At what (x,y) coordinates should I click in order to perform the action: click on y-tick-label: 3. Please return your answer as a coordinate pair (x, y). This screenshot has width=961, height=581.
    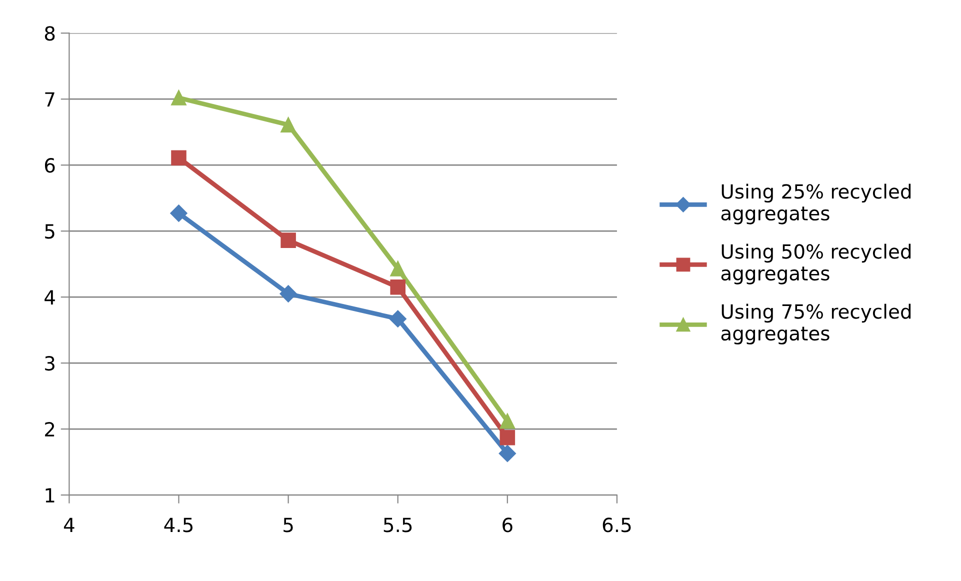
    Looking at the image, I should click on (49, 363).